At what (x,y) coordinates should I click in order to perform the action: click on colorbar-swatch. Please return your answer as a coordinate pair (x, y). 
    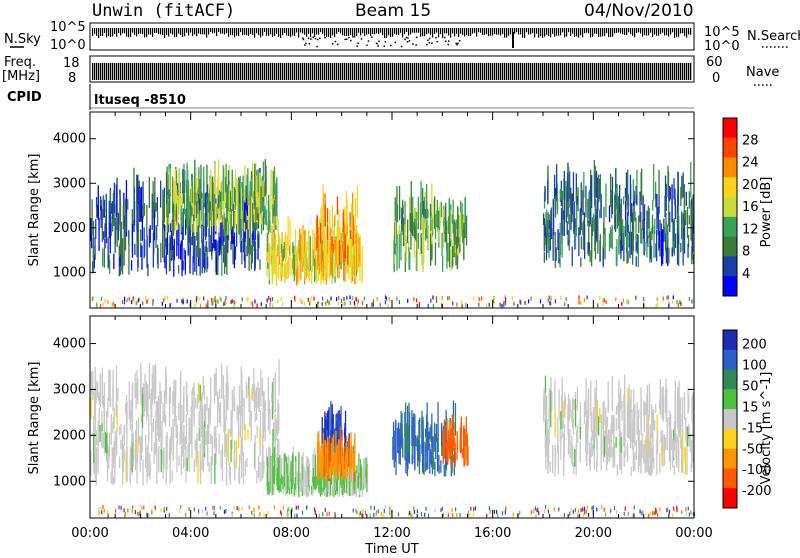
    Looking at the image, I should click on (730, 266).